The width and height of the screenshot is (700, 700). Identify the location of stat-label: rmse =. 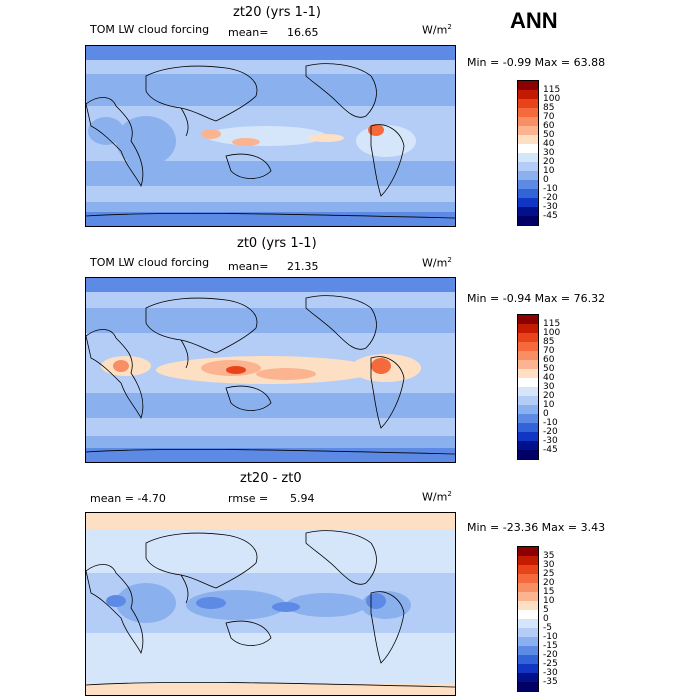
(248, 498).